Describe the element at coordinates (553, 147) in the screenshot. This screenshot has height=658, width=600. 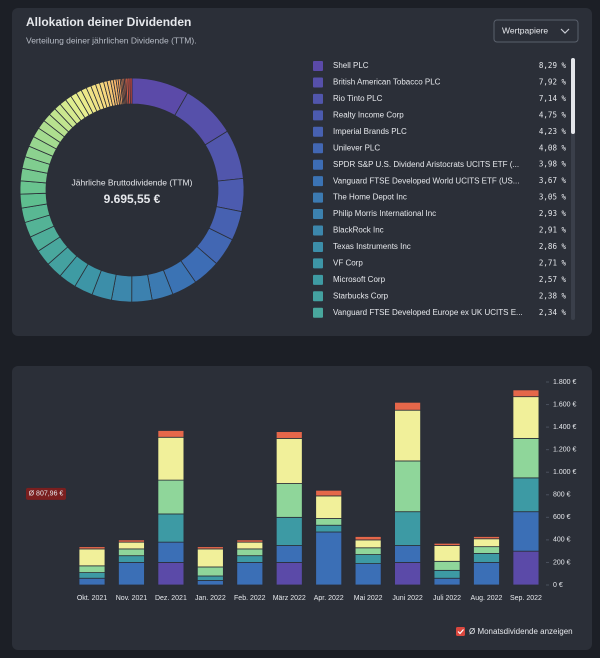
I see `legend-value: 4,08 %` at that location.